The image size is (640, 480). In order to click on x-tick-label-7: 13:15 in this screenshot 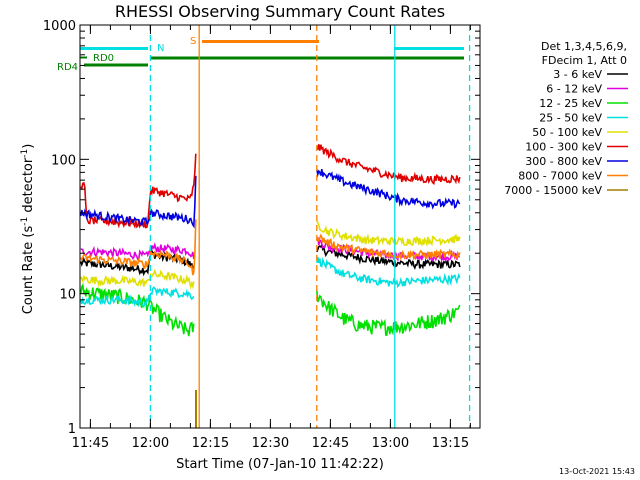, I will do `click(450, 443)`.